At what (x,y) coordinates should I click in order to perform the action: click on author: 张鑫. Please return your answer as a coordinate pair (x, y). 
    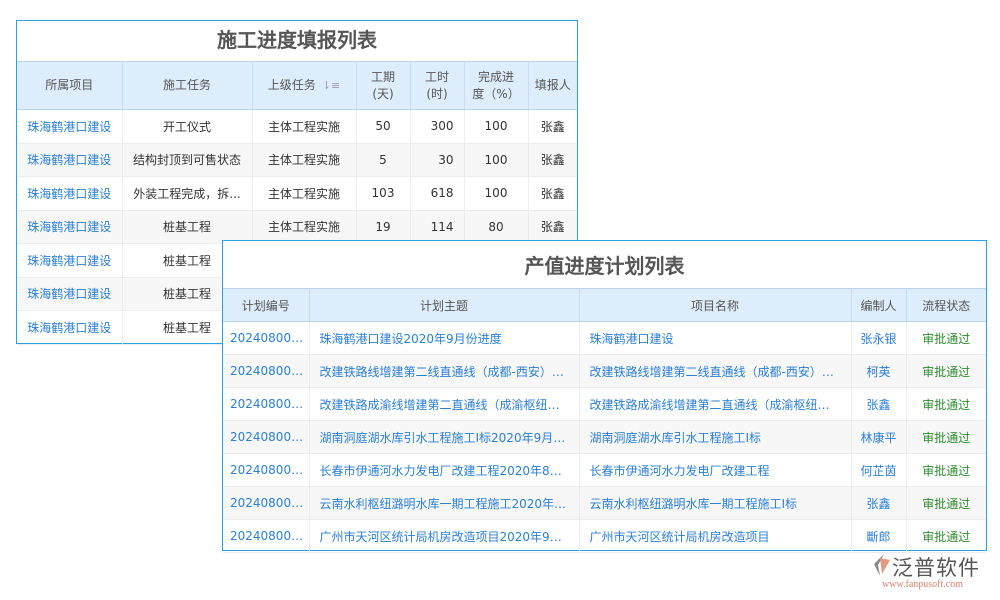
    Looking at the image, I should click on (879, 404).